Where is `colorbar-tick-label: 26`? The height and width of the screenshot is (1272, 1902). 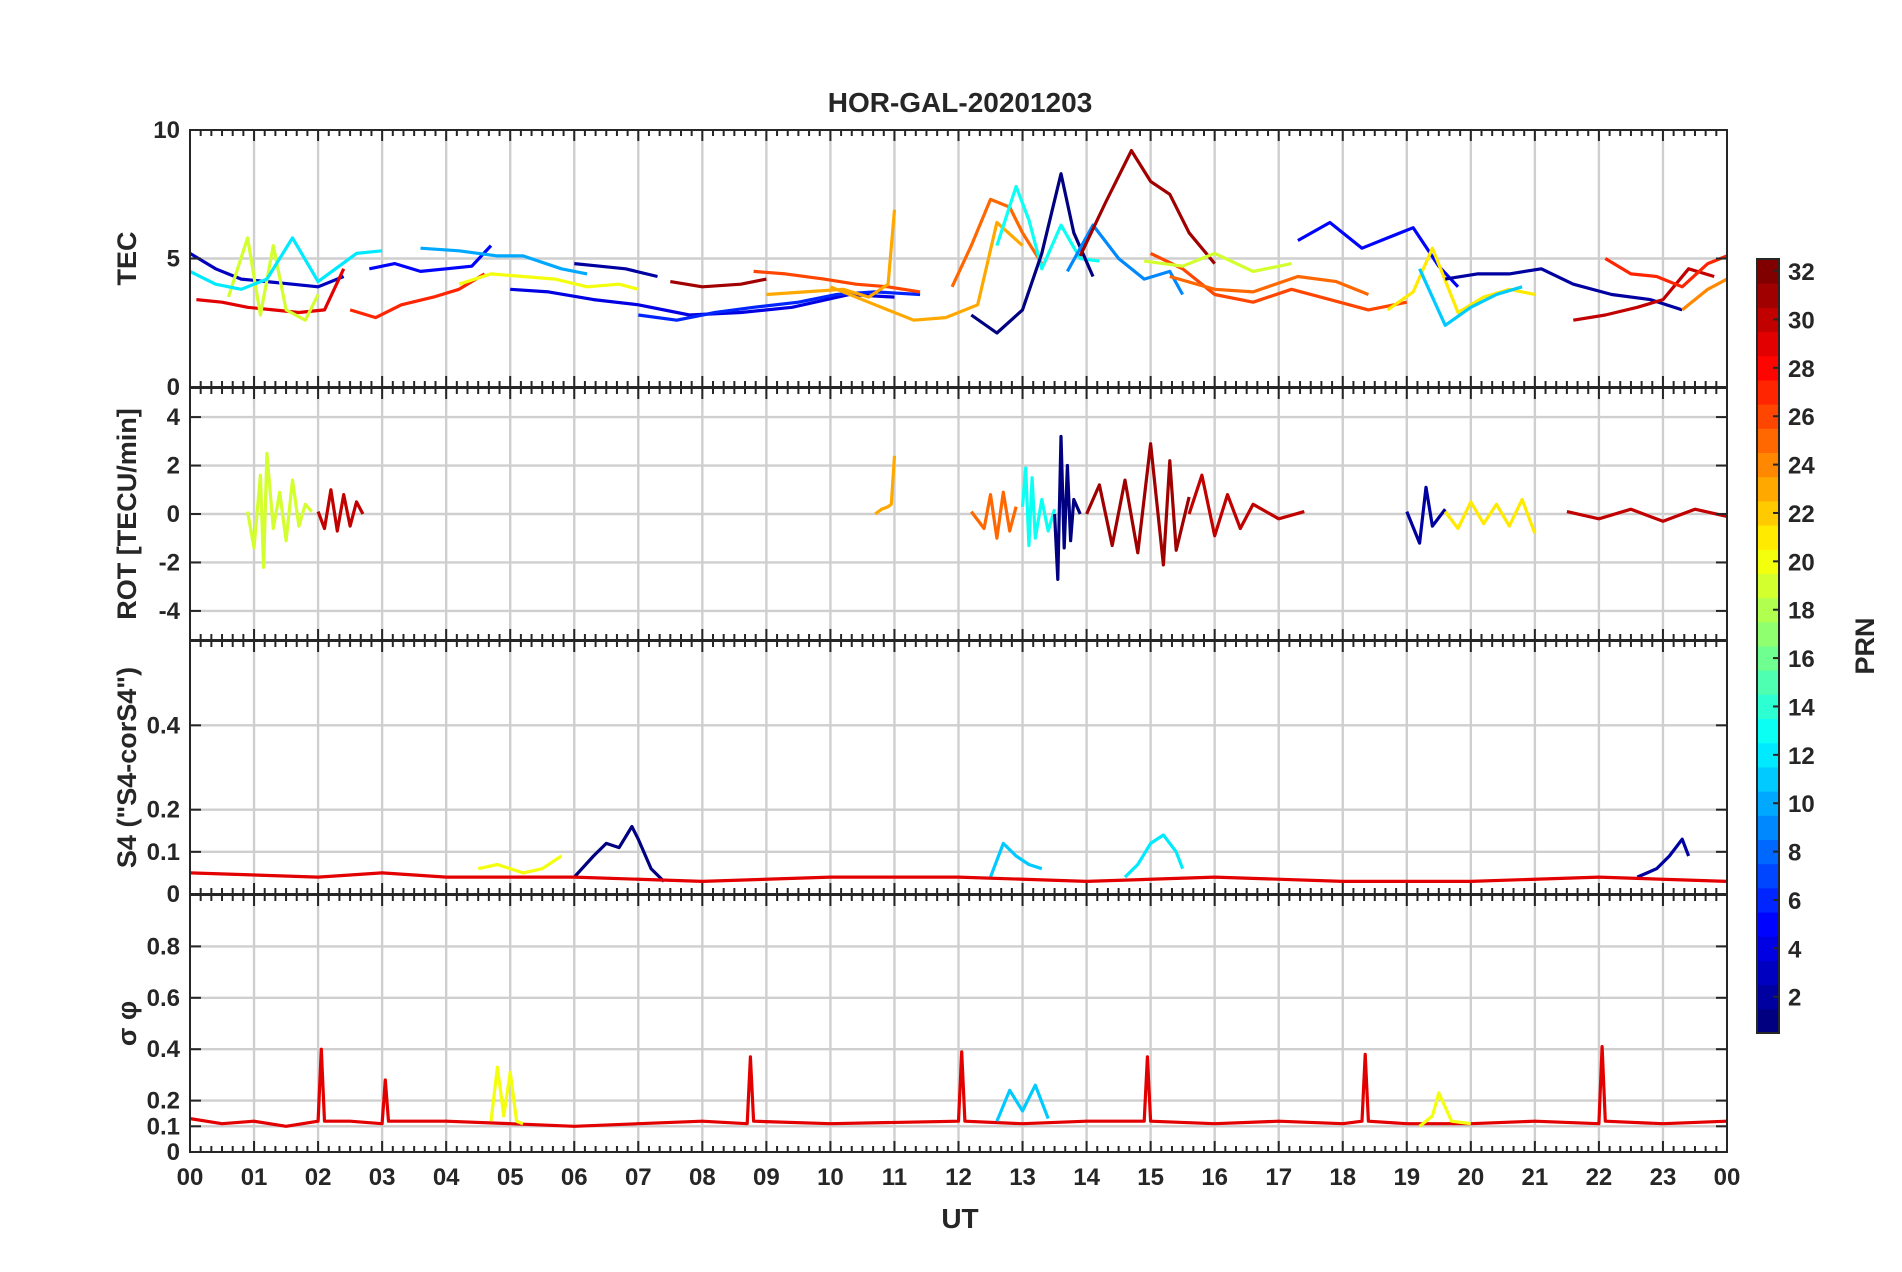 colorbar-tick-label: 26 is located at coordinates (1801, 417).